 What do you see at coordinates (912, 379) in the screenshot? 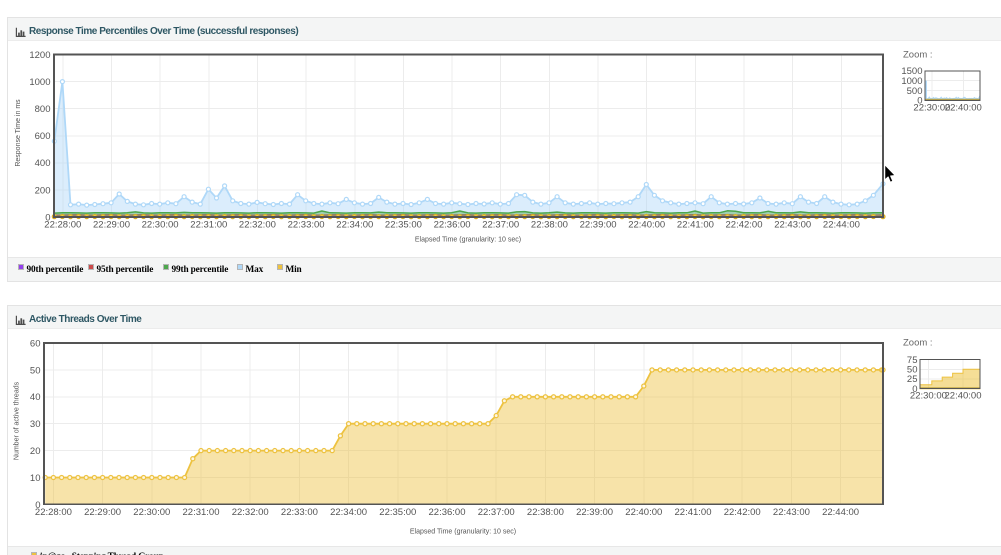
I see `svg-text: 25` at bounding box center [912, 379].